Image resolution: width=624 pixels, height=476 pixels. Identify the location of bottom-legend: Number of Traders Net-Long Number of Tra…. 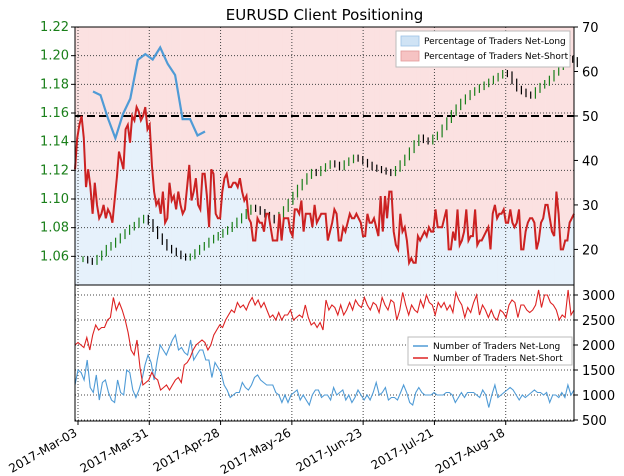
(490, 351).